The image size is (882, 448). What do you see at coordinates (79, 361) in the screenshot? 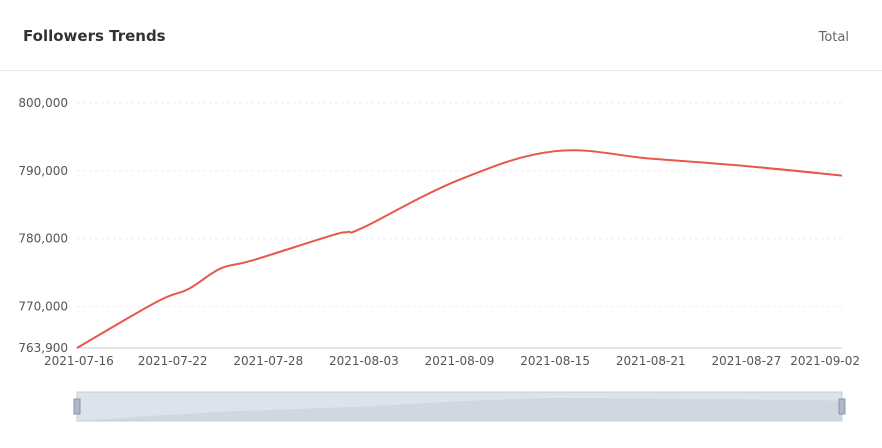
I see `x-tick-label: 2021-07-16` at bounding box center [79, 361].